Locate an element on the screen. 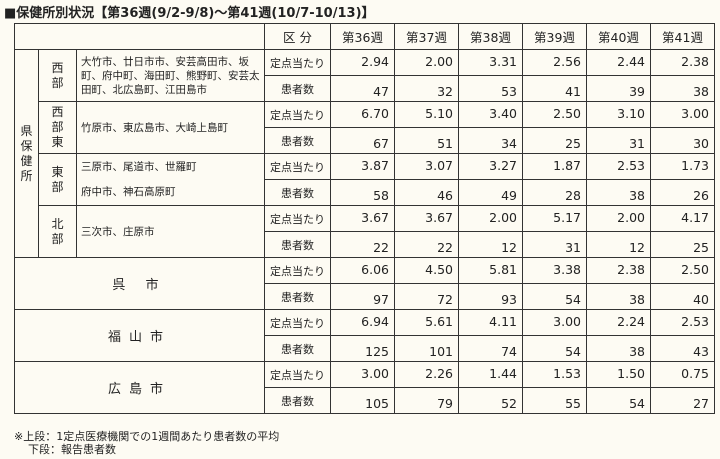 This screenshot has height=459, width=720. header-week: 第36週 is located at coordinates (362, 36).